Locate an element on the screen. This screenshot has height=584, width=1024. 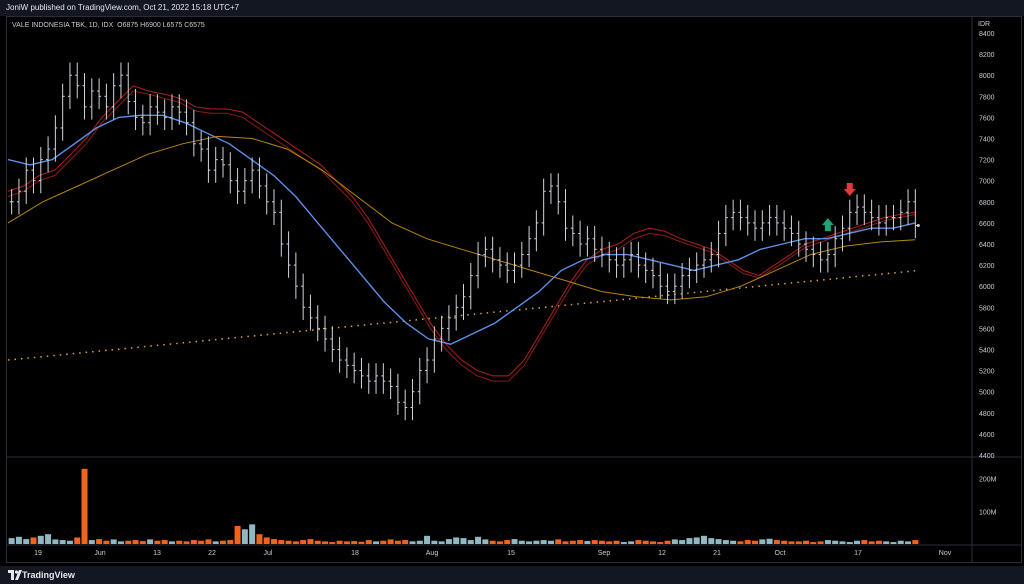
x-tick-label: 18 is located at coordinates (355, 553).